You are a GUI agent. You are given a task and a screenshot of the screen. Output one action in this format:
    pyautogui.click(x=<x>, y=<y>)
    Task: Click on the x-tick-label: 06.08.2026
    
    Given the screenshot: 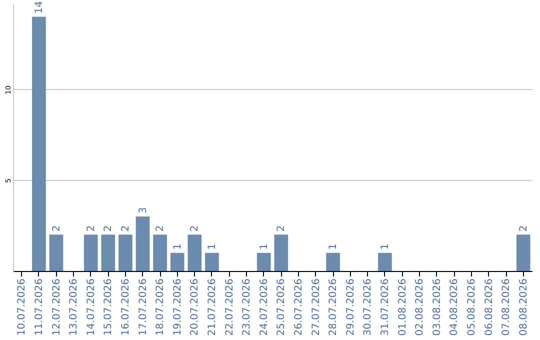 What is the action you would take?
    pyautogui.click(x=489, y=307)
    